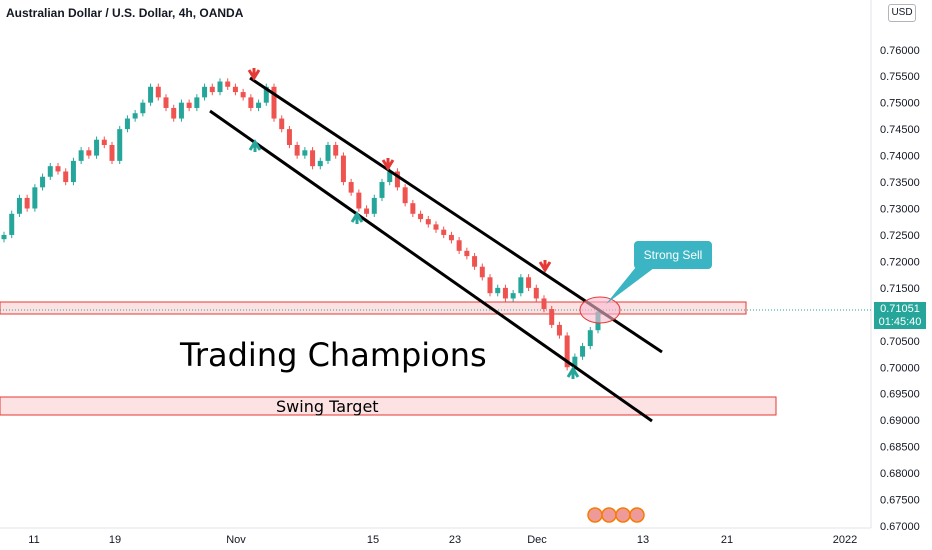 This screenshot has height=550, width=932. I want to click on y-tick-label: 0.70000, so click(900, 368).